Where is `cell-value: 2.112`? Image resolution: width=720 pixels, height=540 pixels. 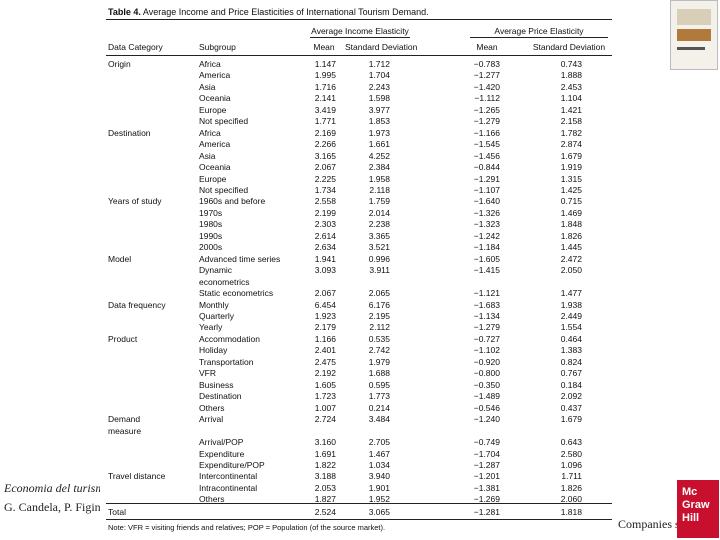
cell-value: 2.112 is located at coordinates (379, 327).